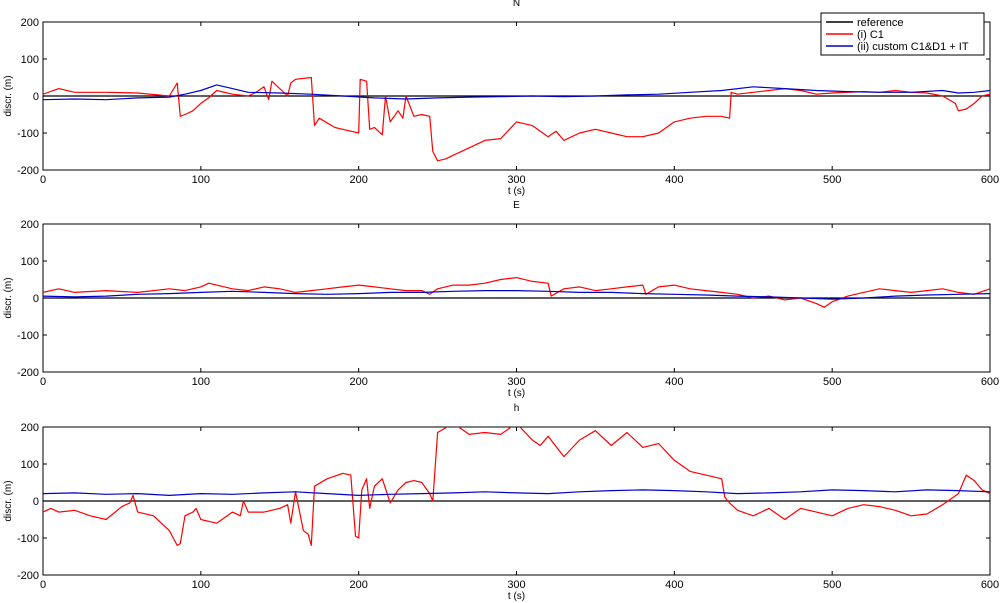 This screenshot has width=1000, height=603. I want to click on legend-entry: (i) C1, so click(870, 35).